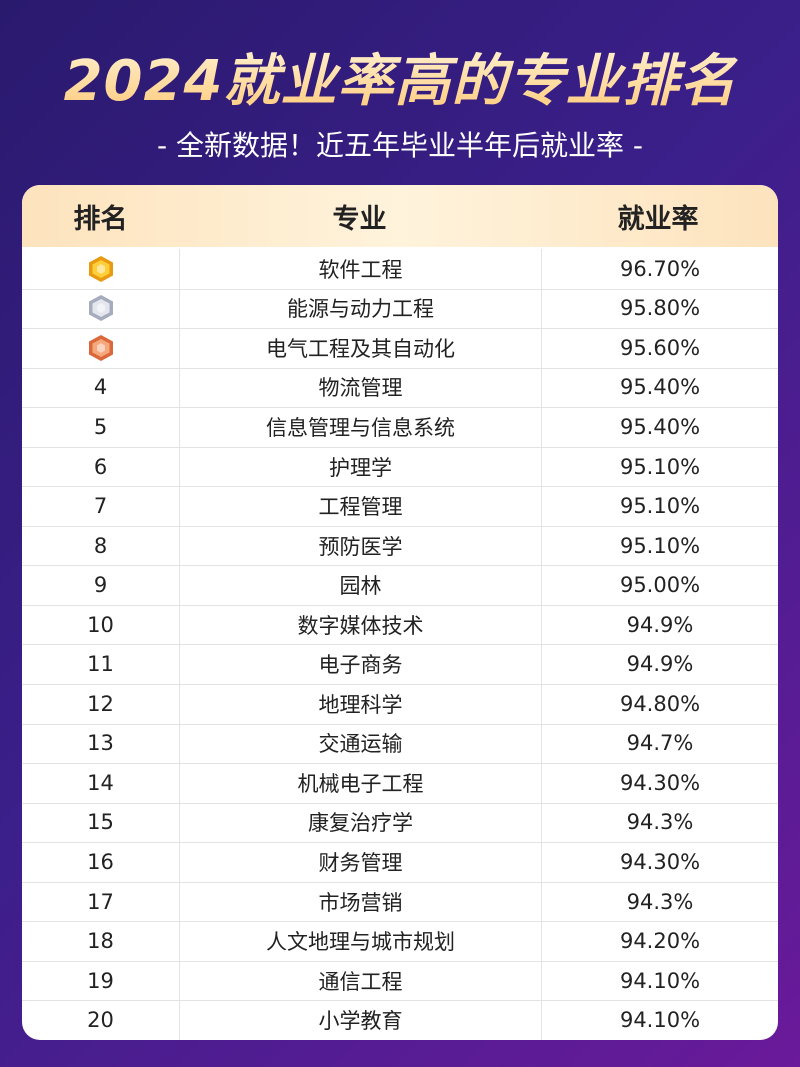 The width and height of the screenshot is (800, 1067). I want to click on table-row: 6 护理学 95.10%, so click(400, 467).